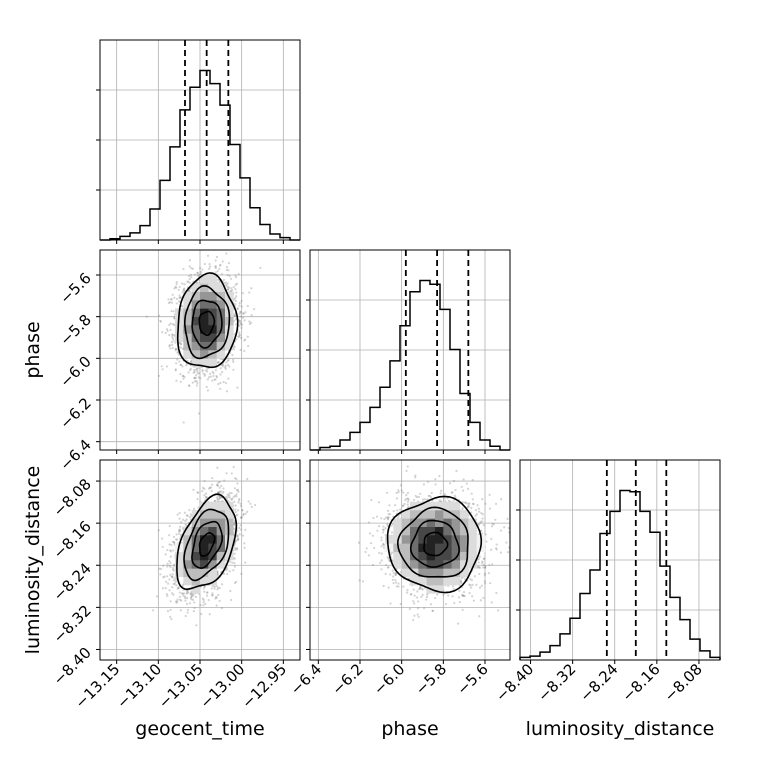  Describe the element at coordinates (598, 682) in the screenshot. I see `x-tick-label-luminosity-distance: −8.24` at that location.